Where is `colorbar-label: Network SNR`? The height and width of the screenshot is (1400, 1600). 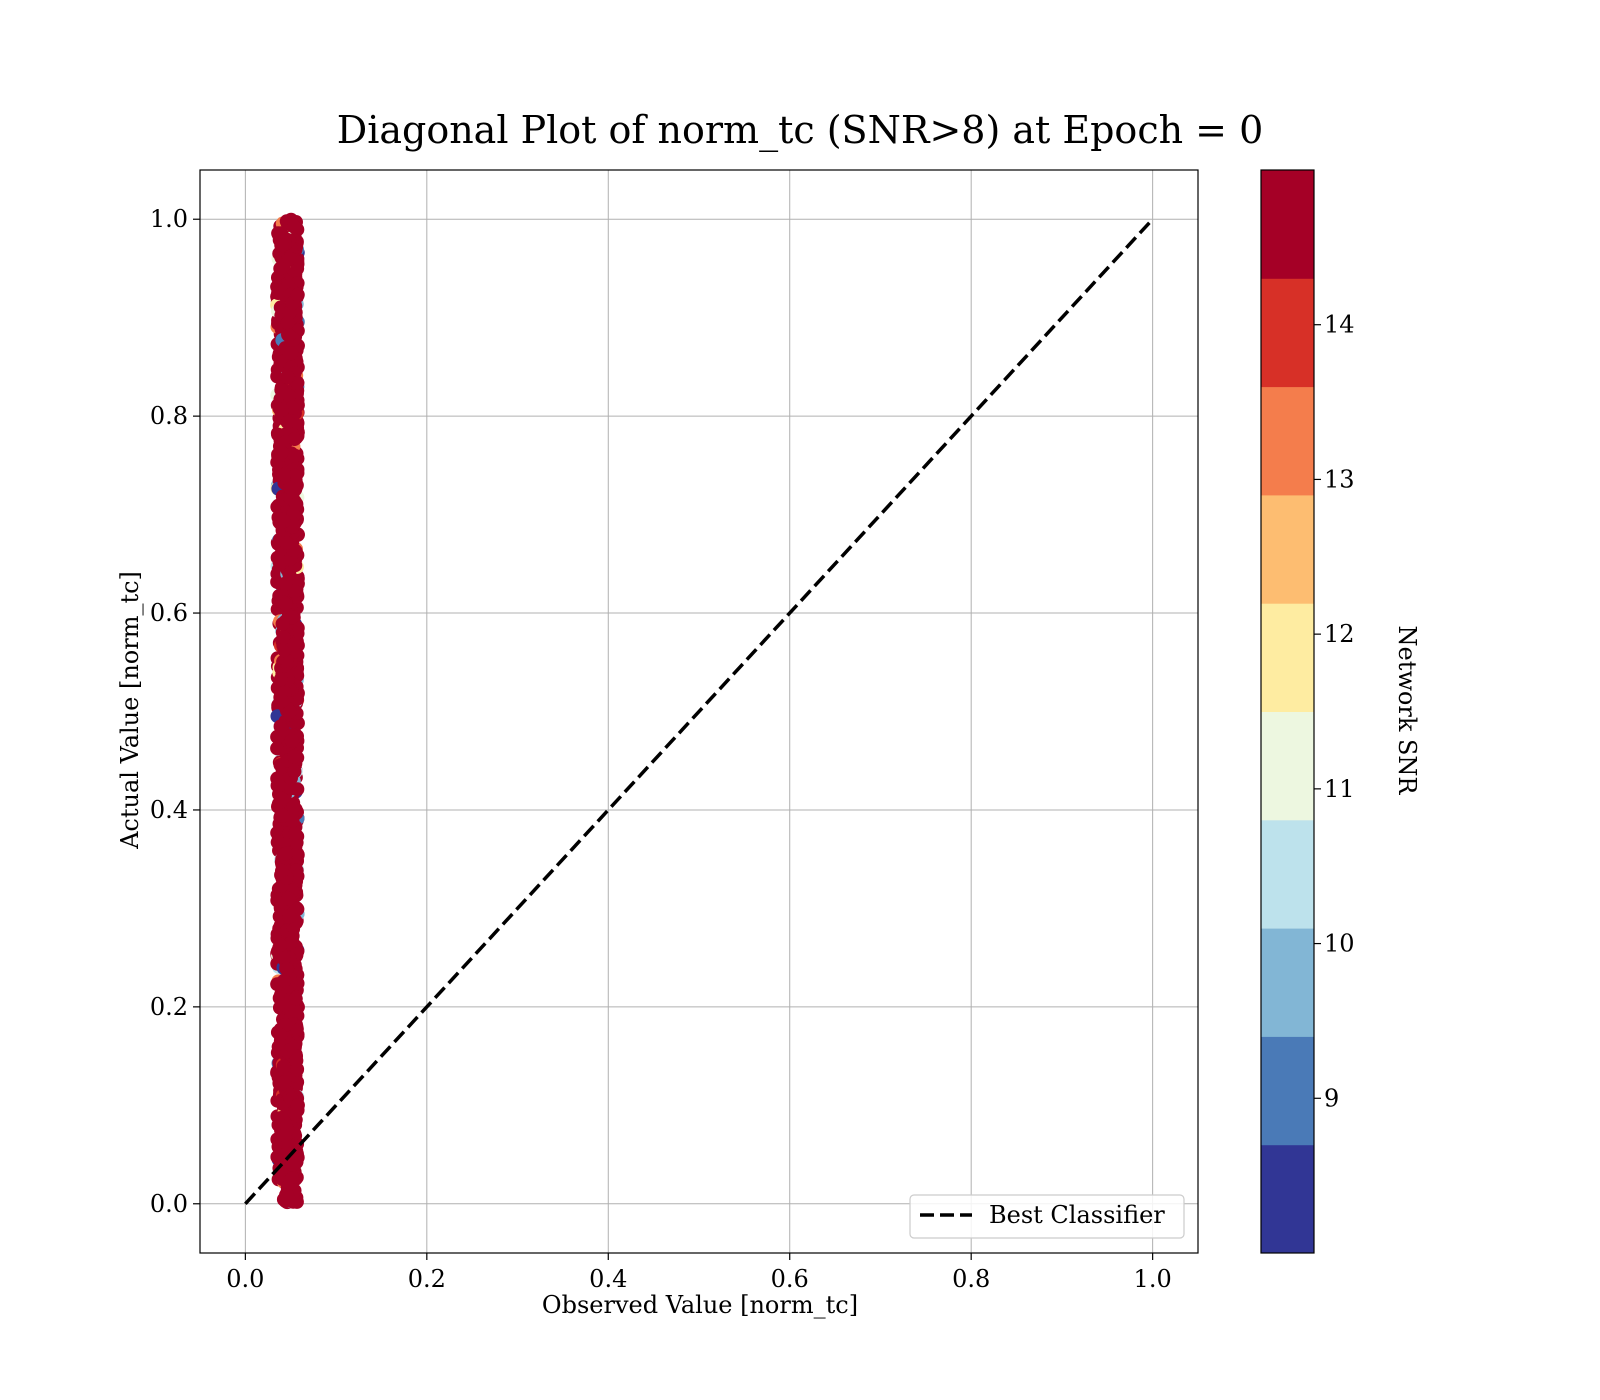
colorbar-label: Network SNR is located at coordinates (1407, 711).